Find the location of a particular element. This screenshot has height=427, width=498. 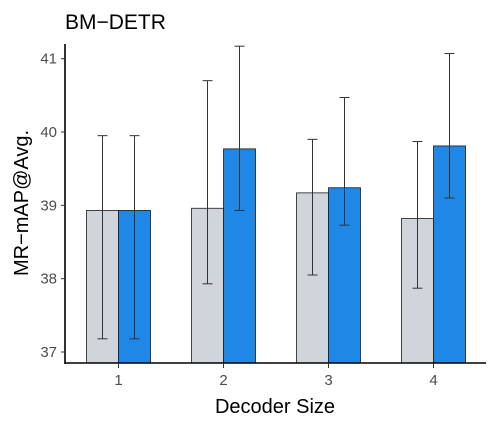

y-ticks-layer: 37 38 39 40 41 is located at coordinates (52, 206).